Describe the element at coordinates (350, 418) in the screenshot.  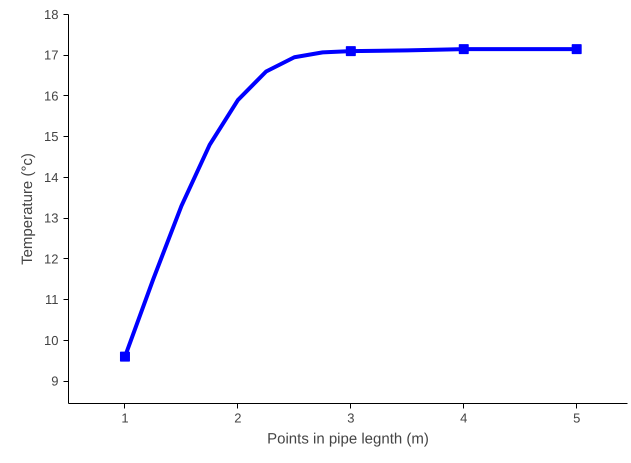
I see `x-tick-label: 3` at that location.